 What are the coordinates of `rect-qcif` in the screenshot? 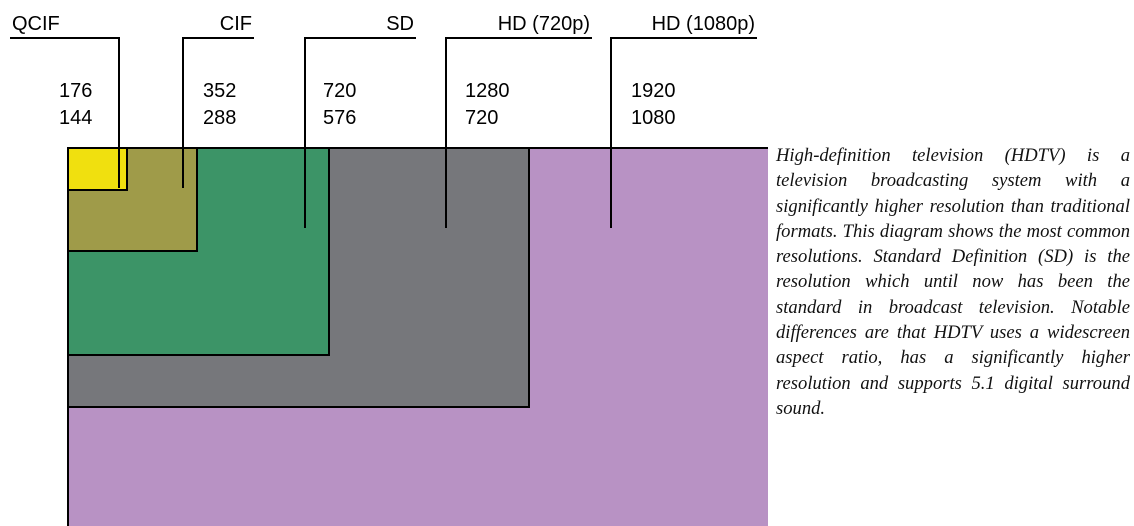 It's located at (97, 169).